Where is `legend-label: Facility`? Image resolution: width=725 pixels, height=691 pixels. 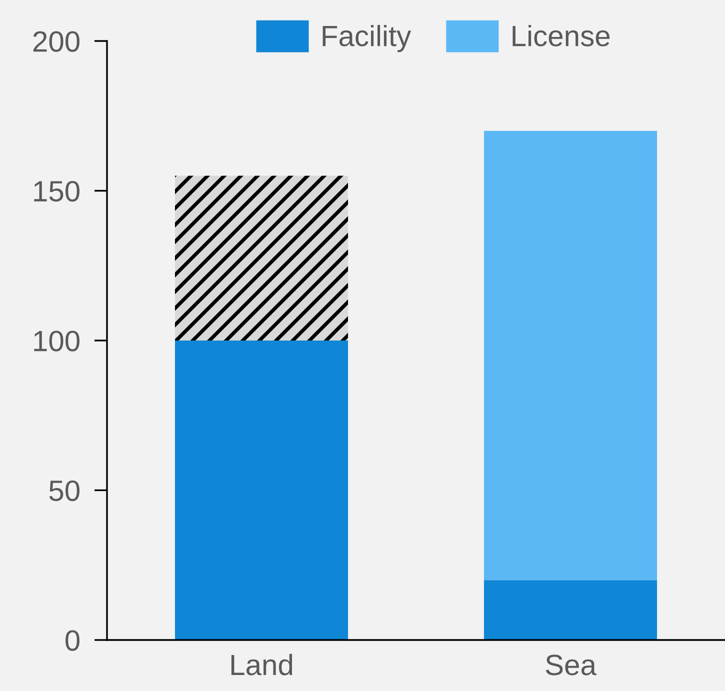 legend-label: Facility is located at coordinates (367, 38).